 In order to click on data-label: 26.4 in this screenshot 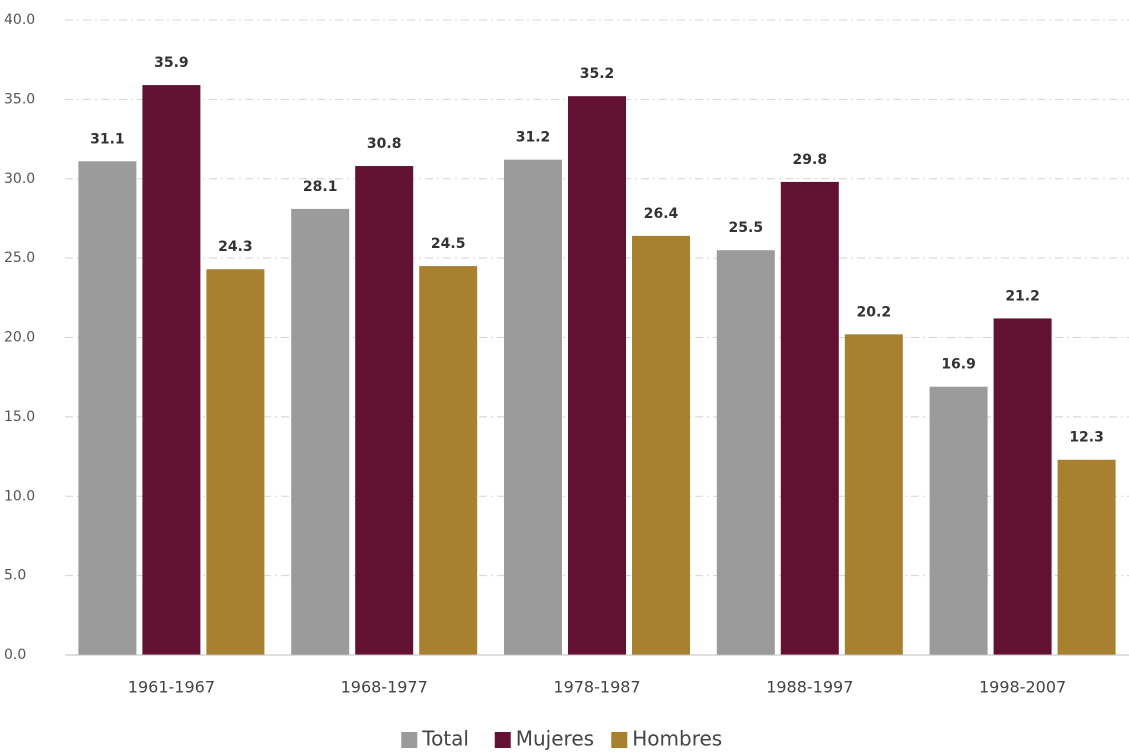, I will do `click(661, 214)`.